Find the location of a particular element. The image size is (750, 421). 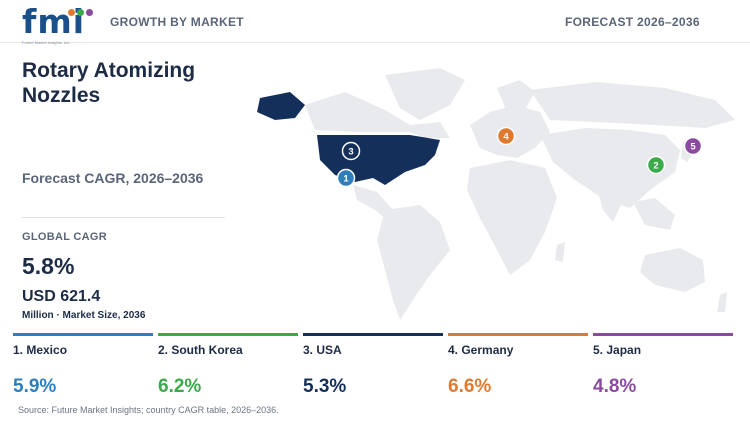

section-title: GROWTH BY MARKET is located at coordinates (177, 22).